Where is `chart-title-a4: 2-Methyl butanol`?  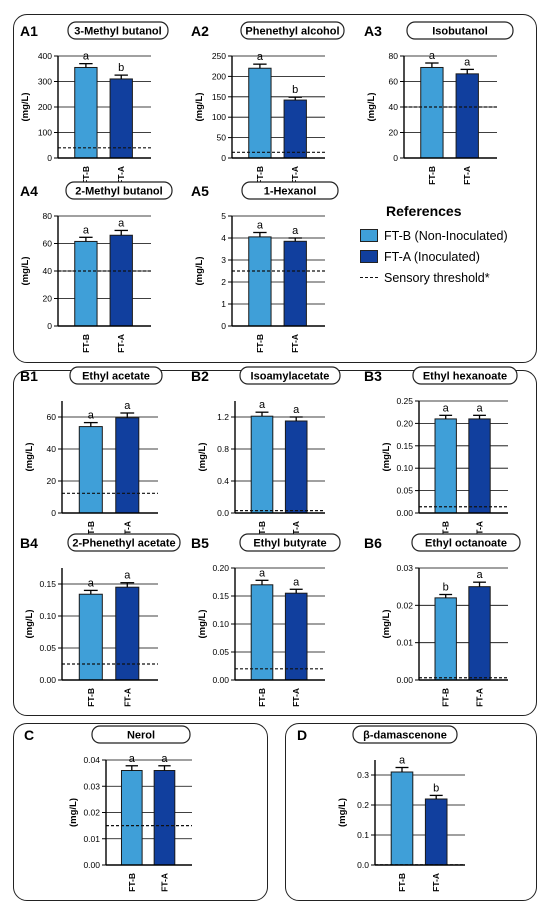 chart-title-a4: 2-Methyl butanol is located at coordinates (118, 192).